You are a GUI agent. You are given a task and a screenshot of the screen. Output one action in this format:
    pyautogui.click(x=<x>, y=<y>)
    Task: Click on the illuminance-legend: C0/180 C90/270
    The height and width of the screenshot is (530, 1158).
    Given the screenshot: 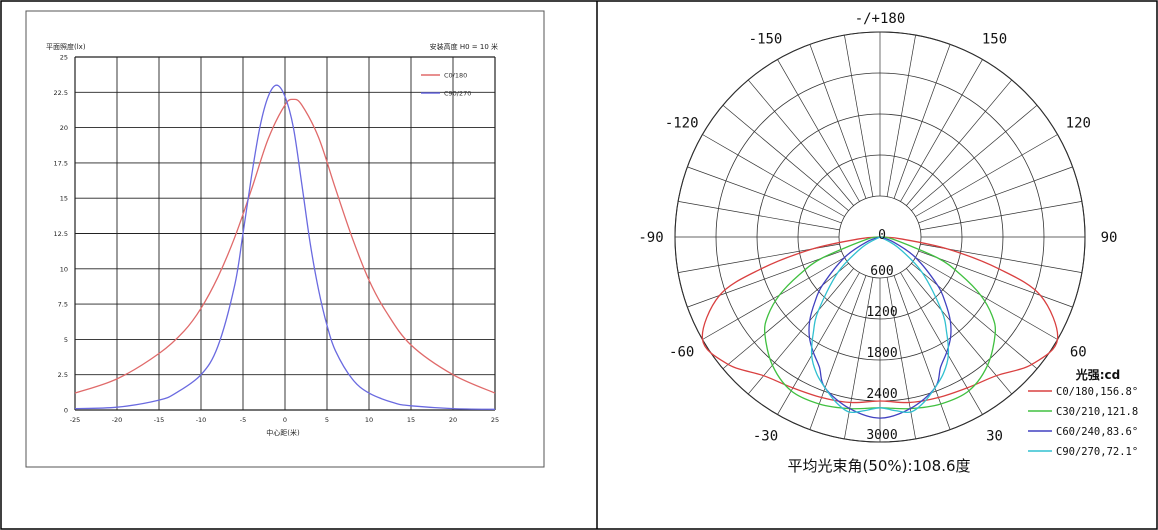 What is the action you would take?
    pyautogui.click(x=446, y=85)
    